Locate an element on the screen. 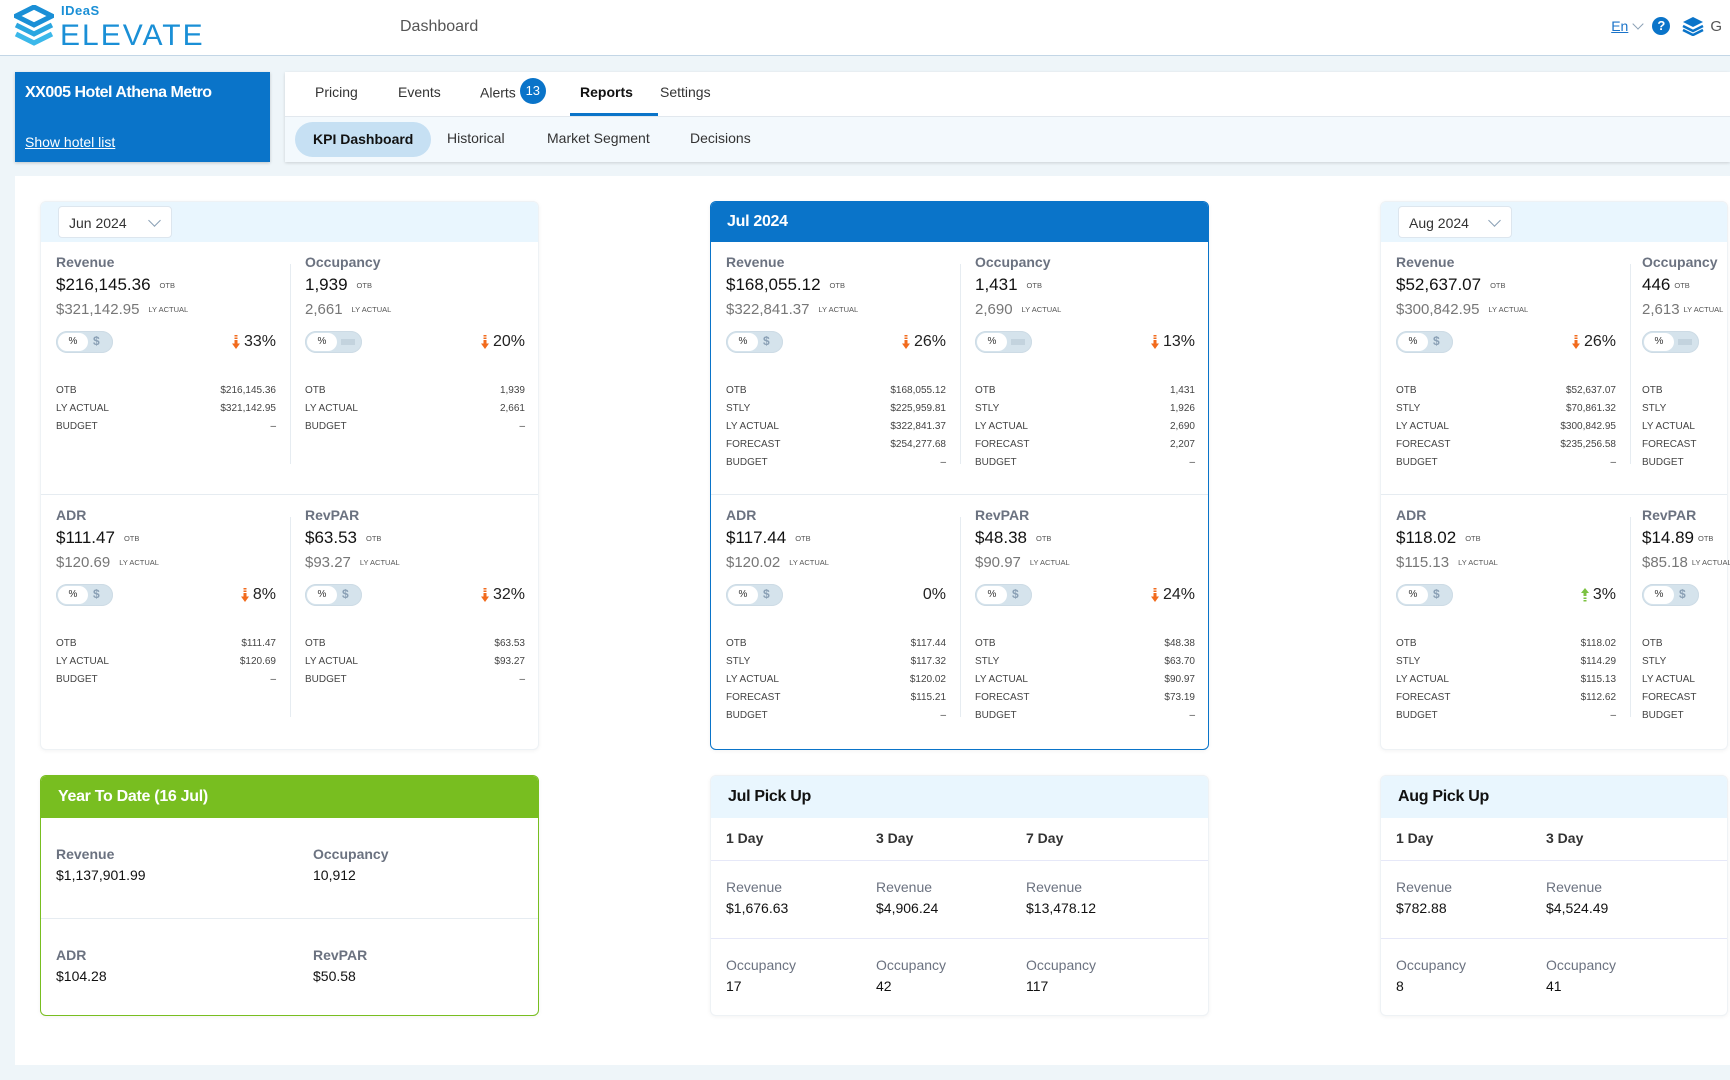 This screenshot has height=1080, width=1730. help-icon: ? is located at coordinates (1661, 26).